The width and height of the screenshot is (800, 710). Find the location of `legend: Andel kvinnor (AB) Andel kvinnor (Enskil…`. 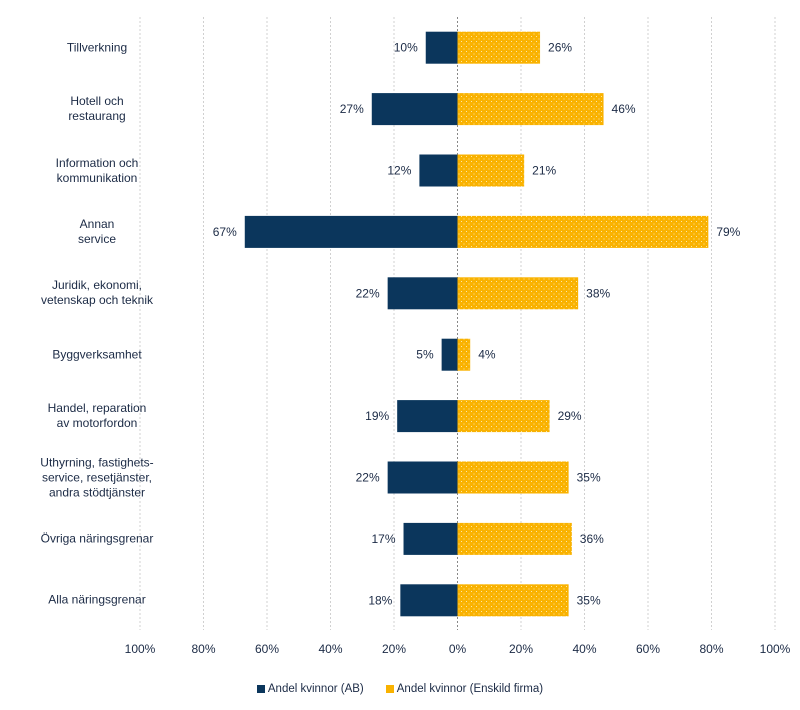

legend: Andel kvinnor (AB) Andel kvinnor (Enskil… is located at coordinates (400, 689).